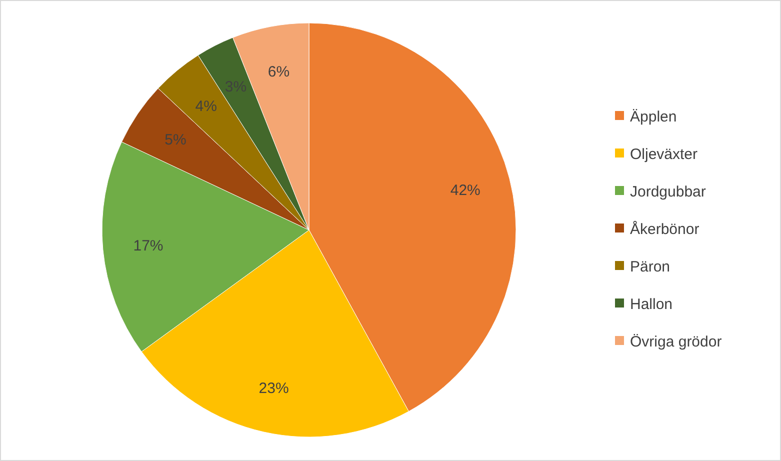 The height and width of the screenshot is (461, 781). What do you see at coordinates (676, 341) in the screenshot?
I see `legend-label: Övriga grödor` at bounding box center [676, 341].